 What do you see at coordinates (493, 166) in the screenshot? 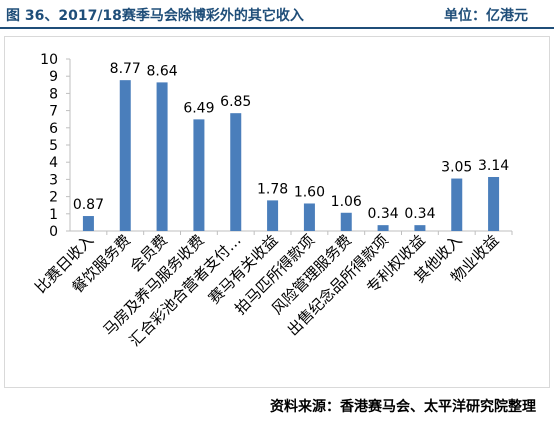
I see `bar-value-label: 3.14` at bounding box center [493, 166].